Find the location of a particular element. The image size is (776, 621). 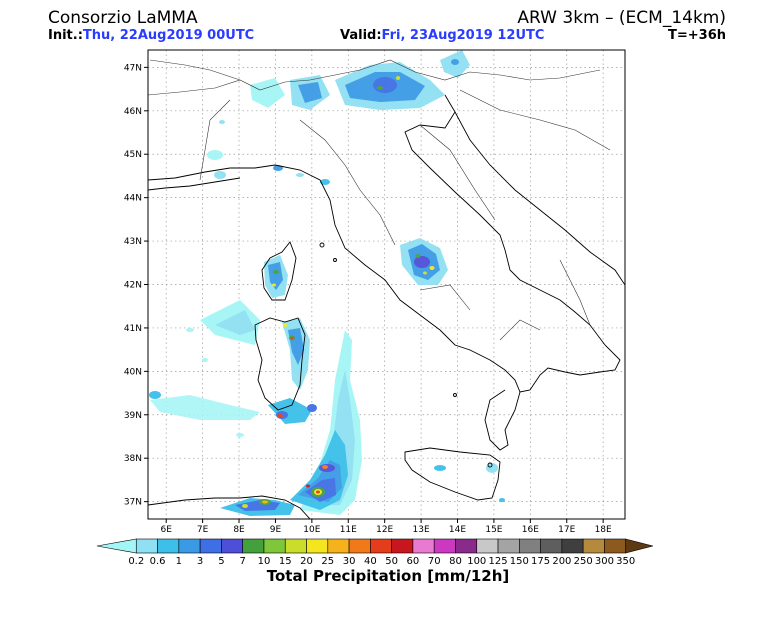

lon-label: 7E is located at coordinates (203, 530).